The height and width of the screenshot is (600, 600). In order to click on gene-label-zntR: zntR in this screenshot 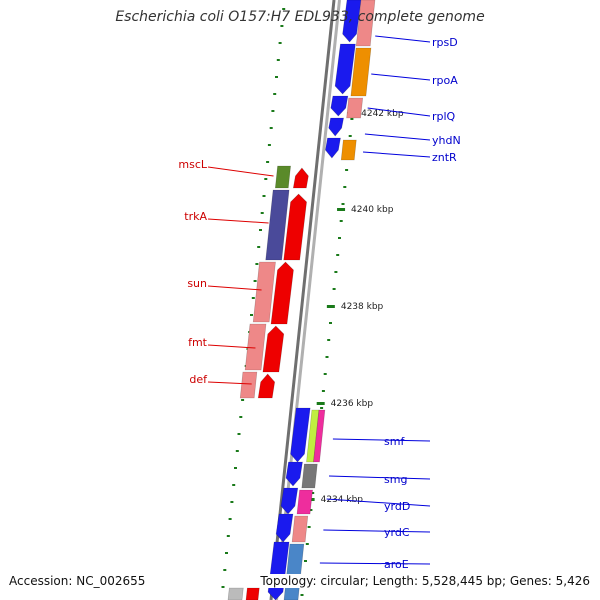, I will do `click(444, 157)`.